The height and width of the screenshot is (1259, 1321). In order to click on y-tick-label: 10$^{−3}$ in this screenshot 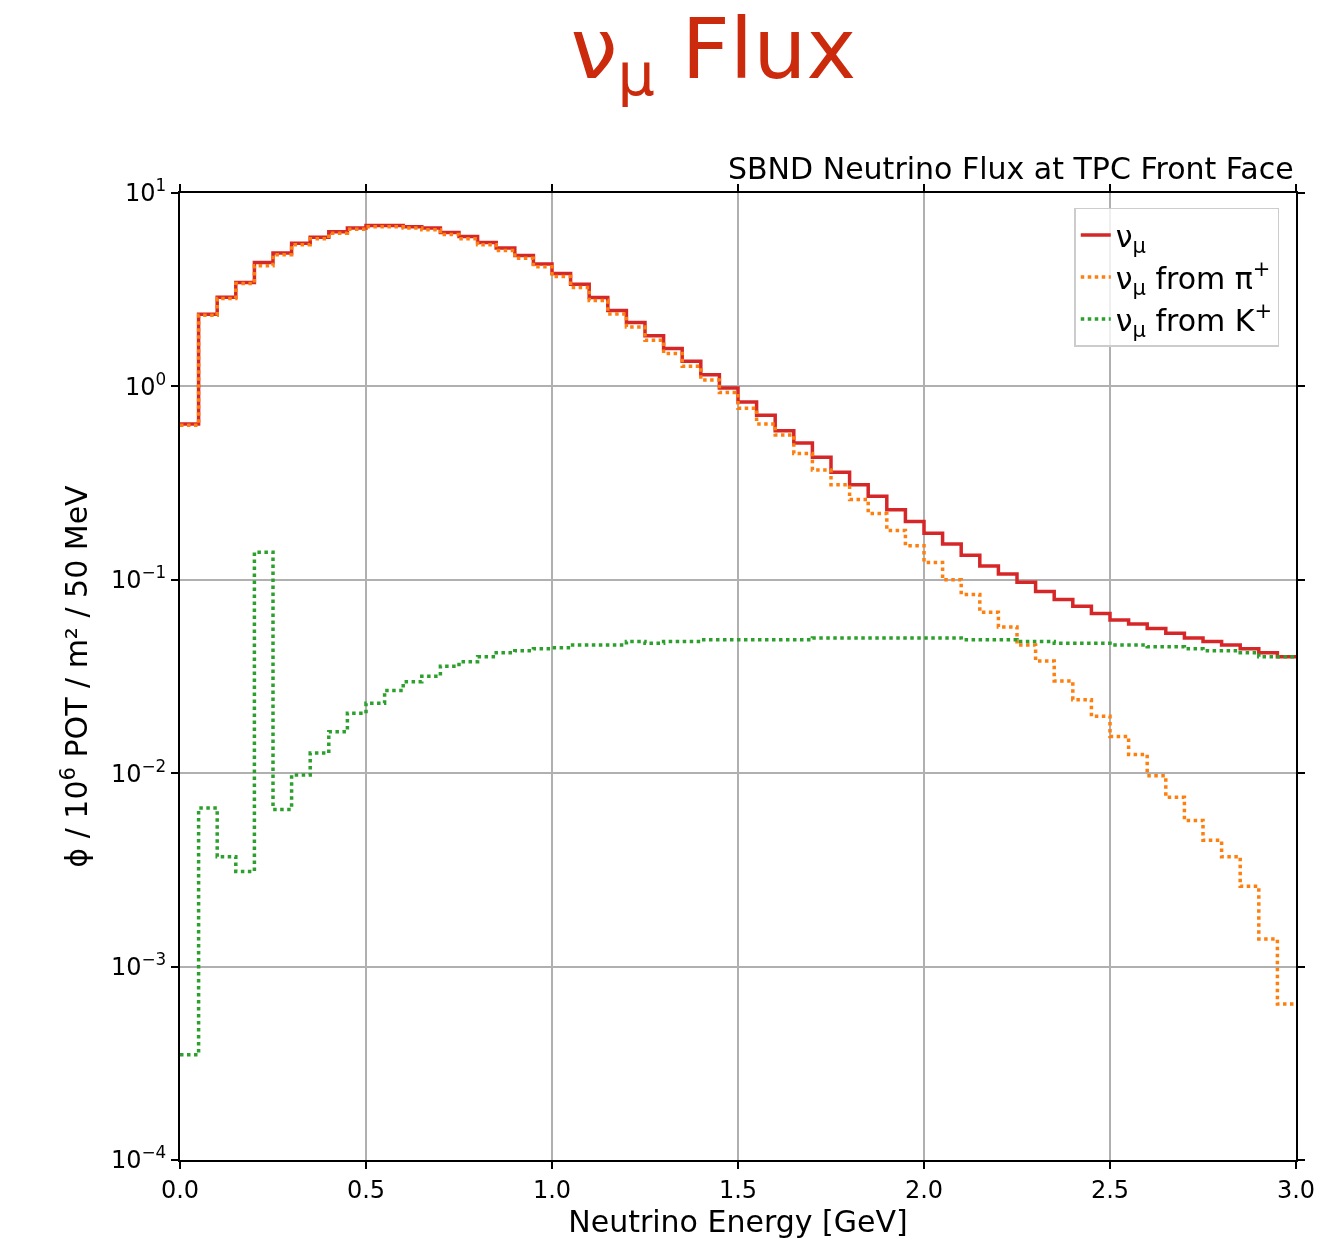, I will do `click(138, 964)`.